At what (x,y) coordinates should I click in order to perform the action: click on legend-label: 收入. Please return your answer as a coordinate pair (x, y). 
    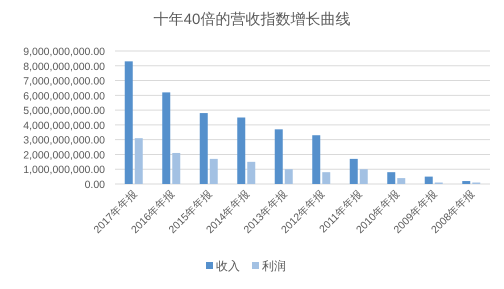
    Looking at the image, I should click on (228, 266).